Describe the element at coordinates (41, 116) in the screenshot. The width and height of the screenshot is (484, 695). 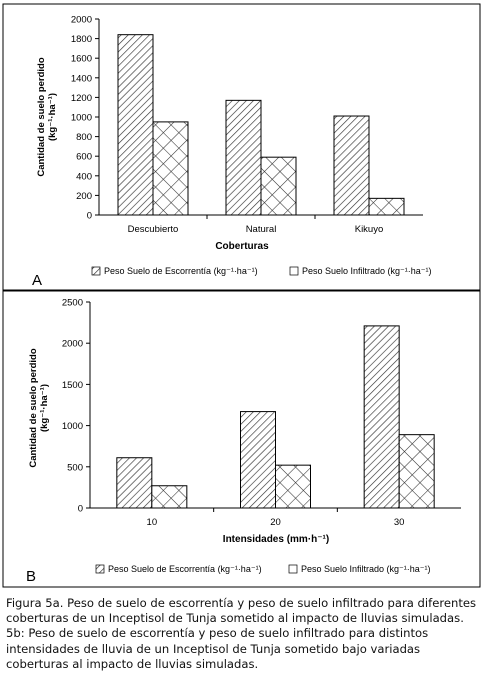
I see `panel-a-ylabel-line1: Cantidad de suelo perdido` at that location.